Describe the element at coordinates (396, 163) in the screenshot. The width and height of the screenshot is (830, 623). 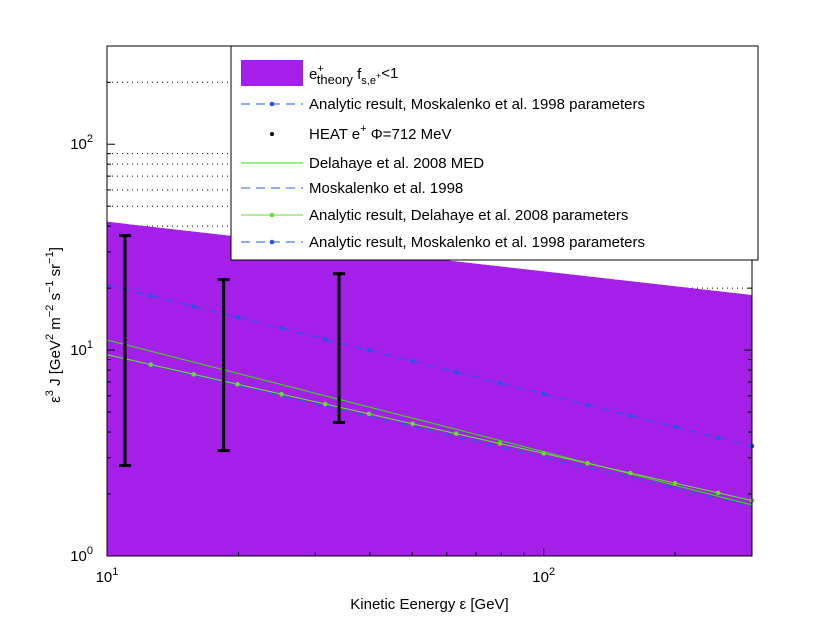
I see `legend-label: Delahaye et al. 2008 MED` at that location.